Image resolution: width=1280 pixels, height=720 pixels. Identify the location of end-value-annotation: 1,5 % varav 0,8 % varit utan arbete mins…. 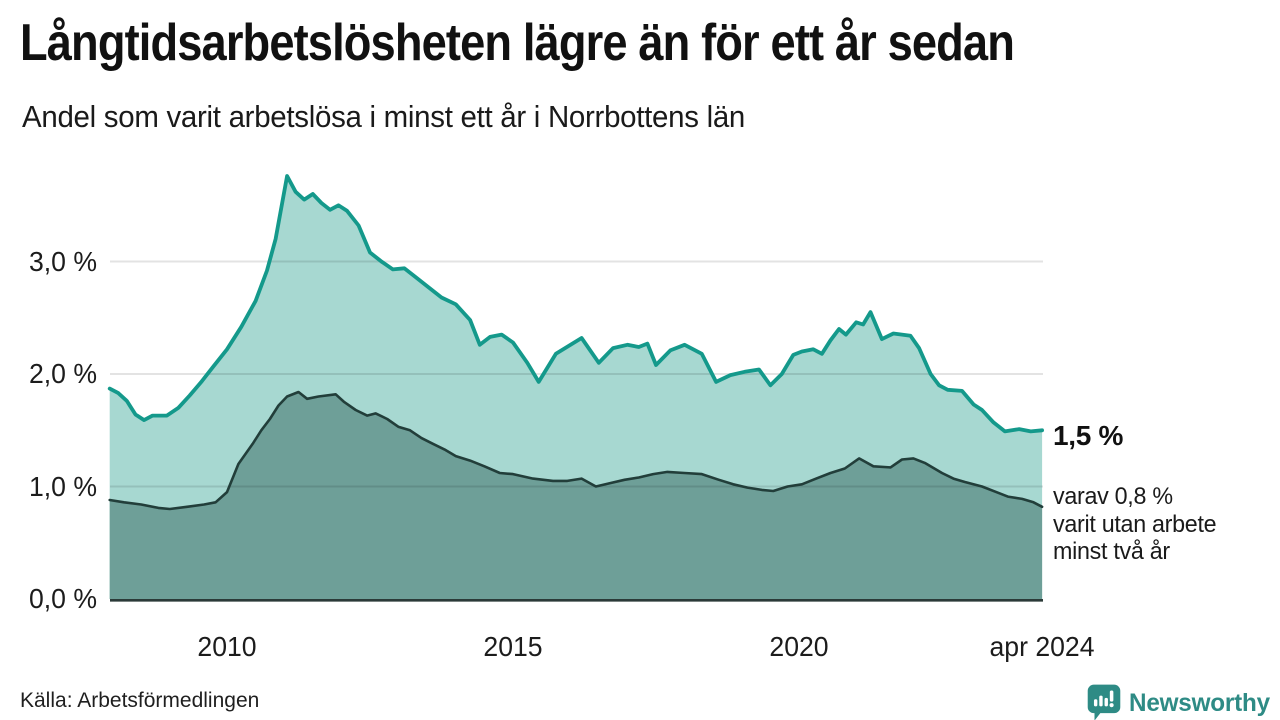
(1163, 493).